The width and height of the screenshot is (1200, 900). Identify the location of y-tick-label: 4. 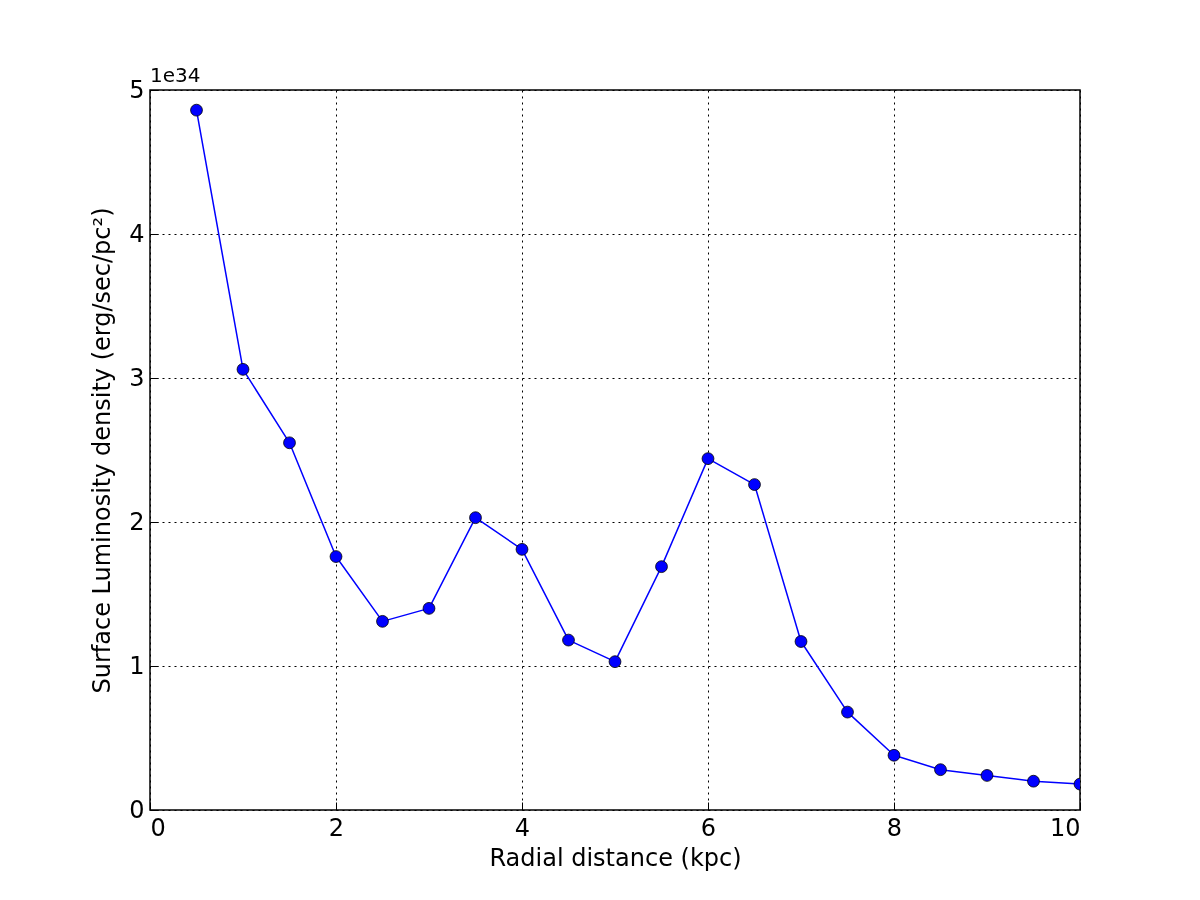
(137, 233).